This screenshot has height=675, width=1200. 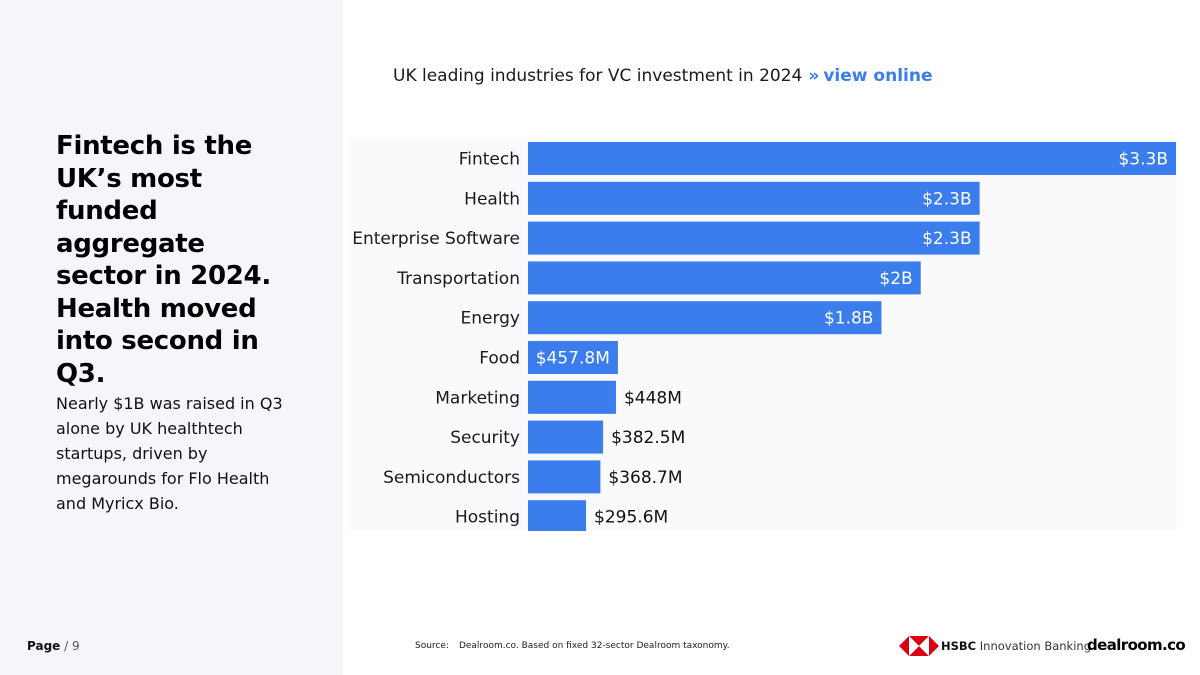 I want to click on source-label: Source:, so click(x=432, y=646).